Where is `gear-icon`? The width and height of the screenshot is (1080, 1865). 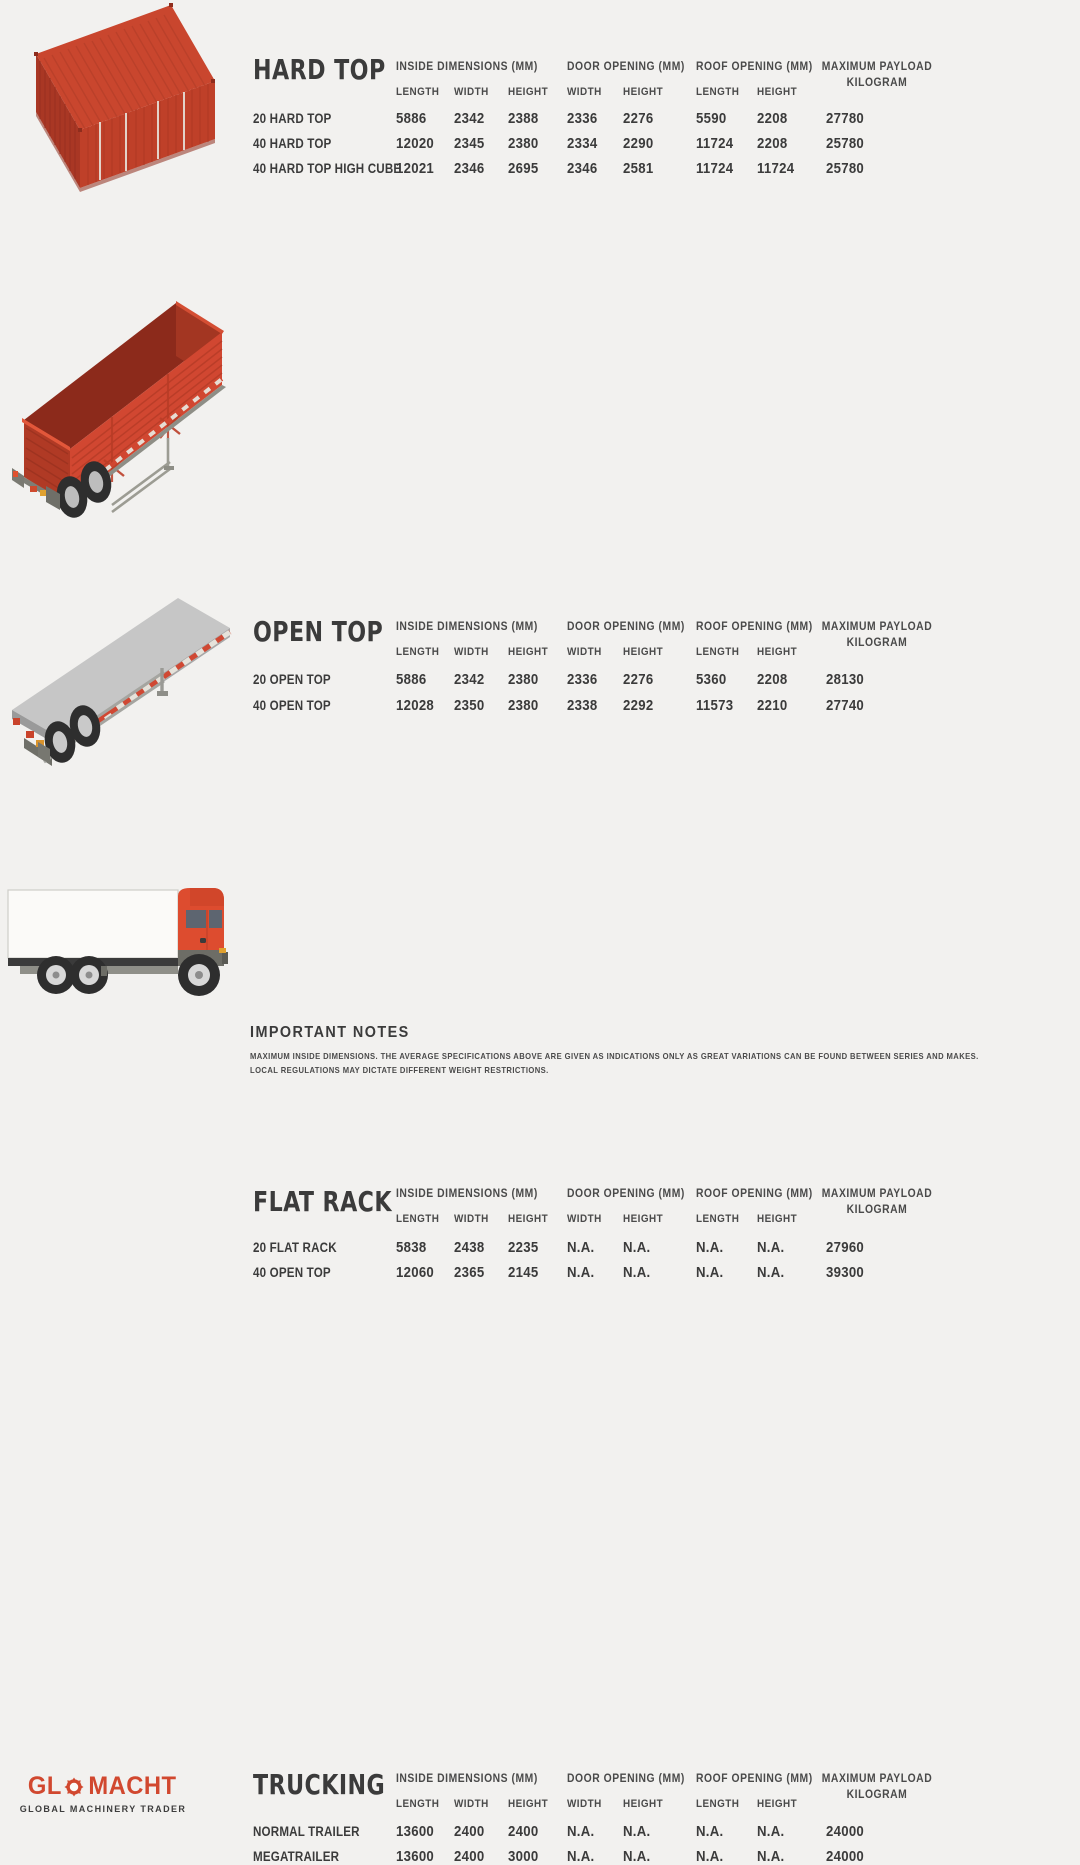 gear-icon is located at coordinates (74, 1786).